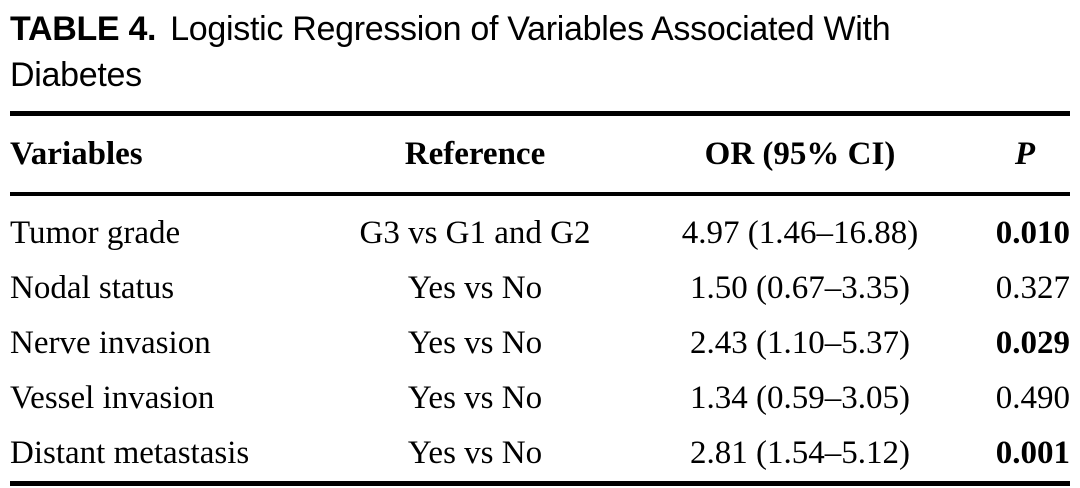 The width and height of the screenshot is (1080, 488). Describe the element at coordinates (1032, 288) in the screenshot. I see `cell-p-value: 0.327` at that location.